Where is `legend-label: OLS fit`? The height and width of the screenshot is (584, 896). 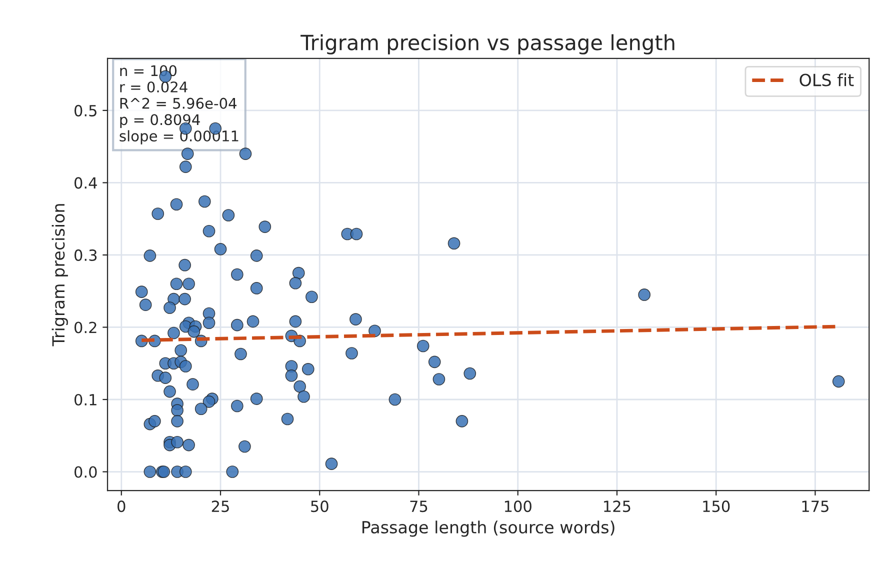 legend-label: OLS fit is located at coordinates (827, 79).